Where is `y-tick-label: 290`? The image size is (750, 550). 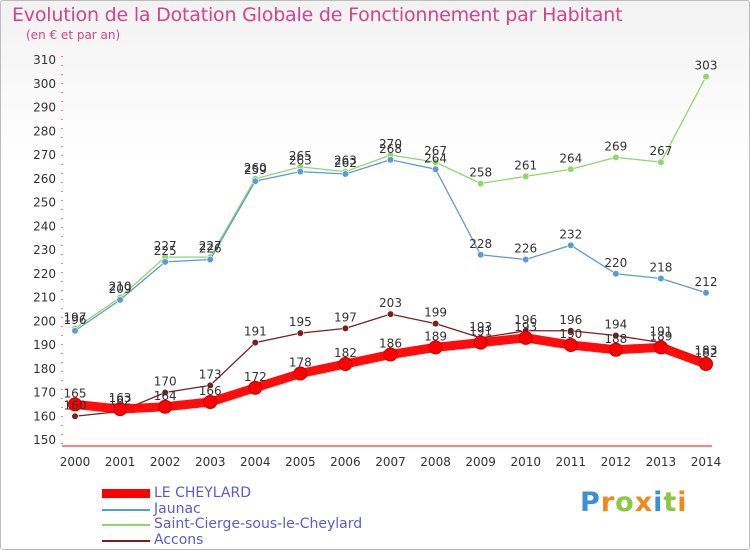 y-tick-label: 290 is located at coordinates (44, 108).